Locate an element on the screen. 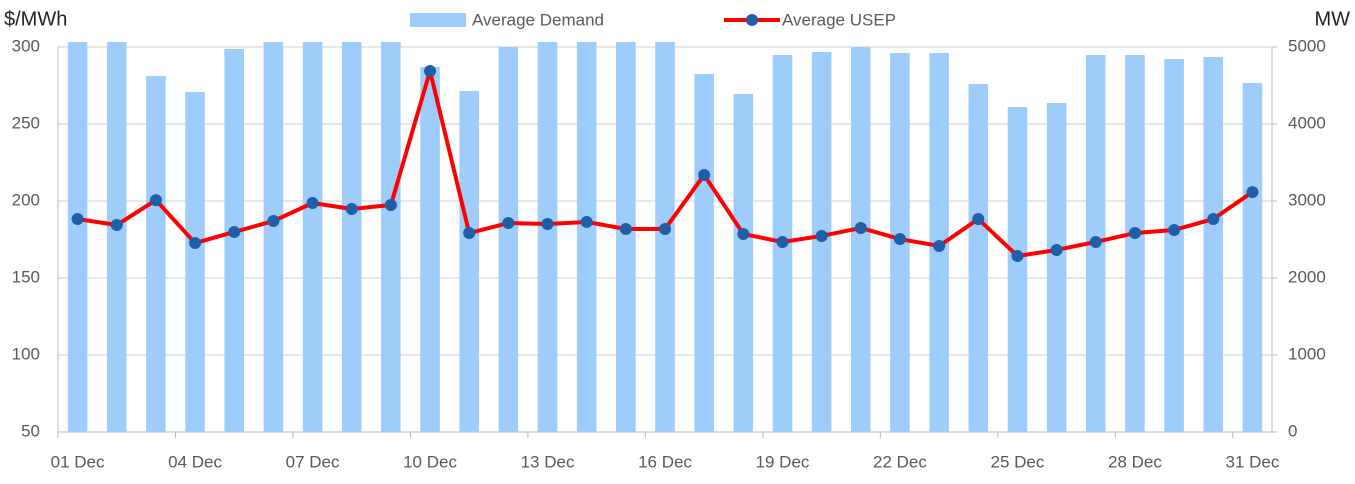  y-tick-label: 250 is located at coordinates (26, 122).